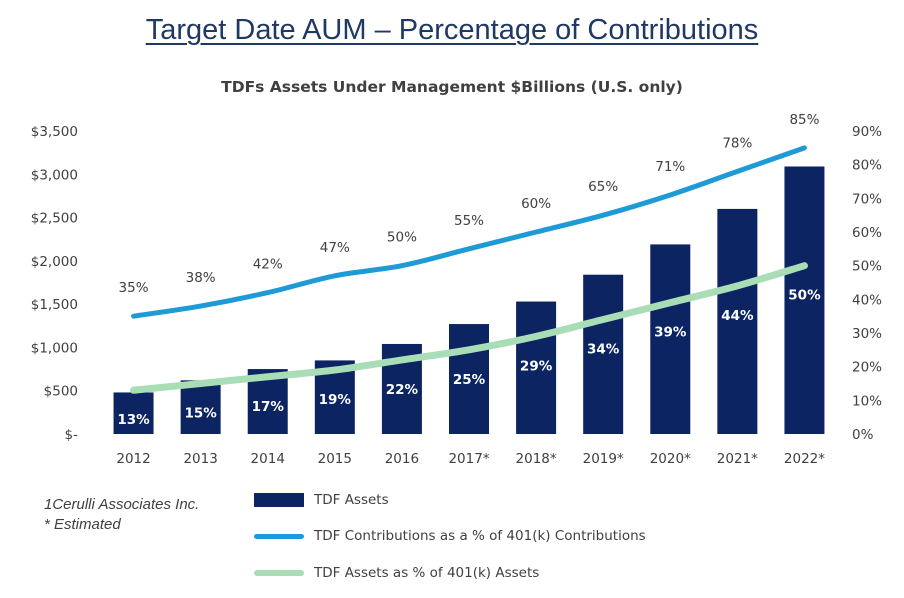  I want to click on assets-pct-data-label: 39%, so click(670, 333).